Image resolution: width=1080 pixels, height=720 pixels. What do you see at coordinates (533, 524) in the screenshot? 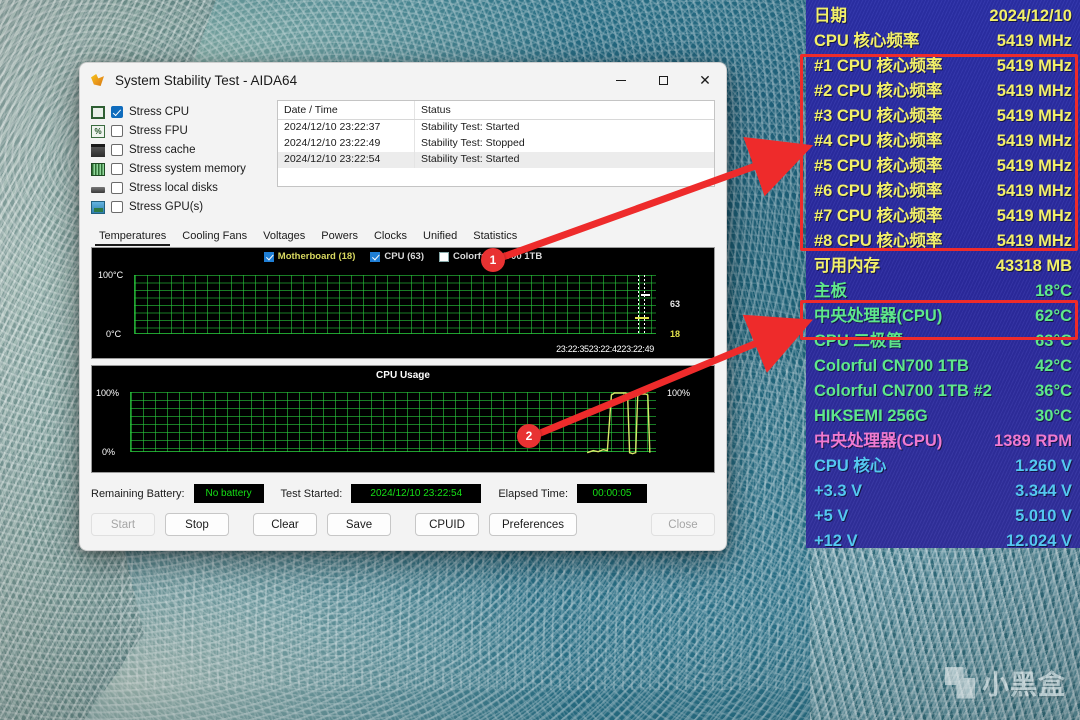
I see `preferences-button: Preferences` at bounding box center [533, 524].